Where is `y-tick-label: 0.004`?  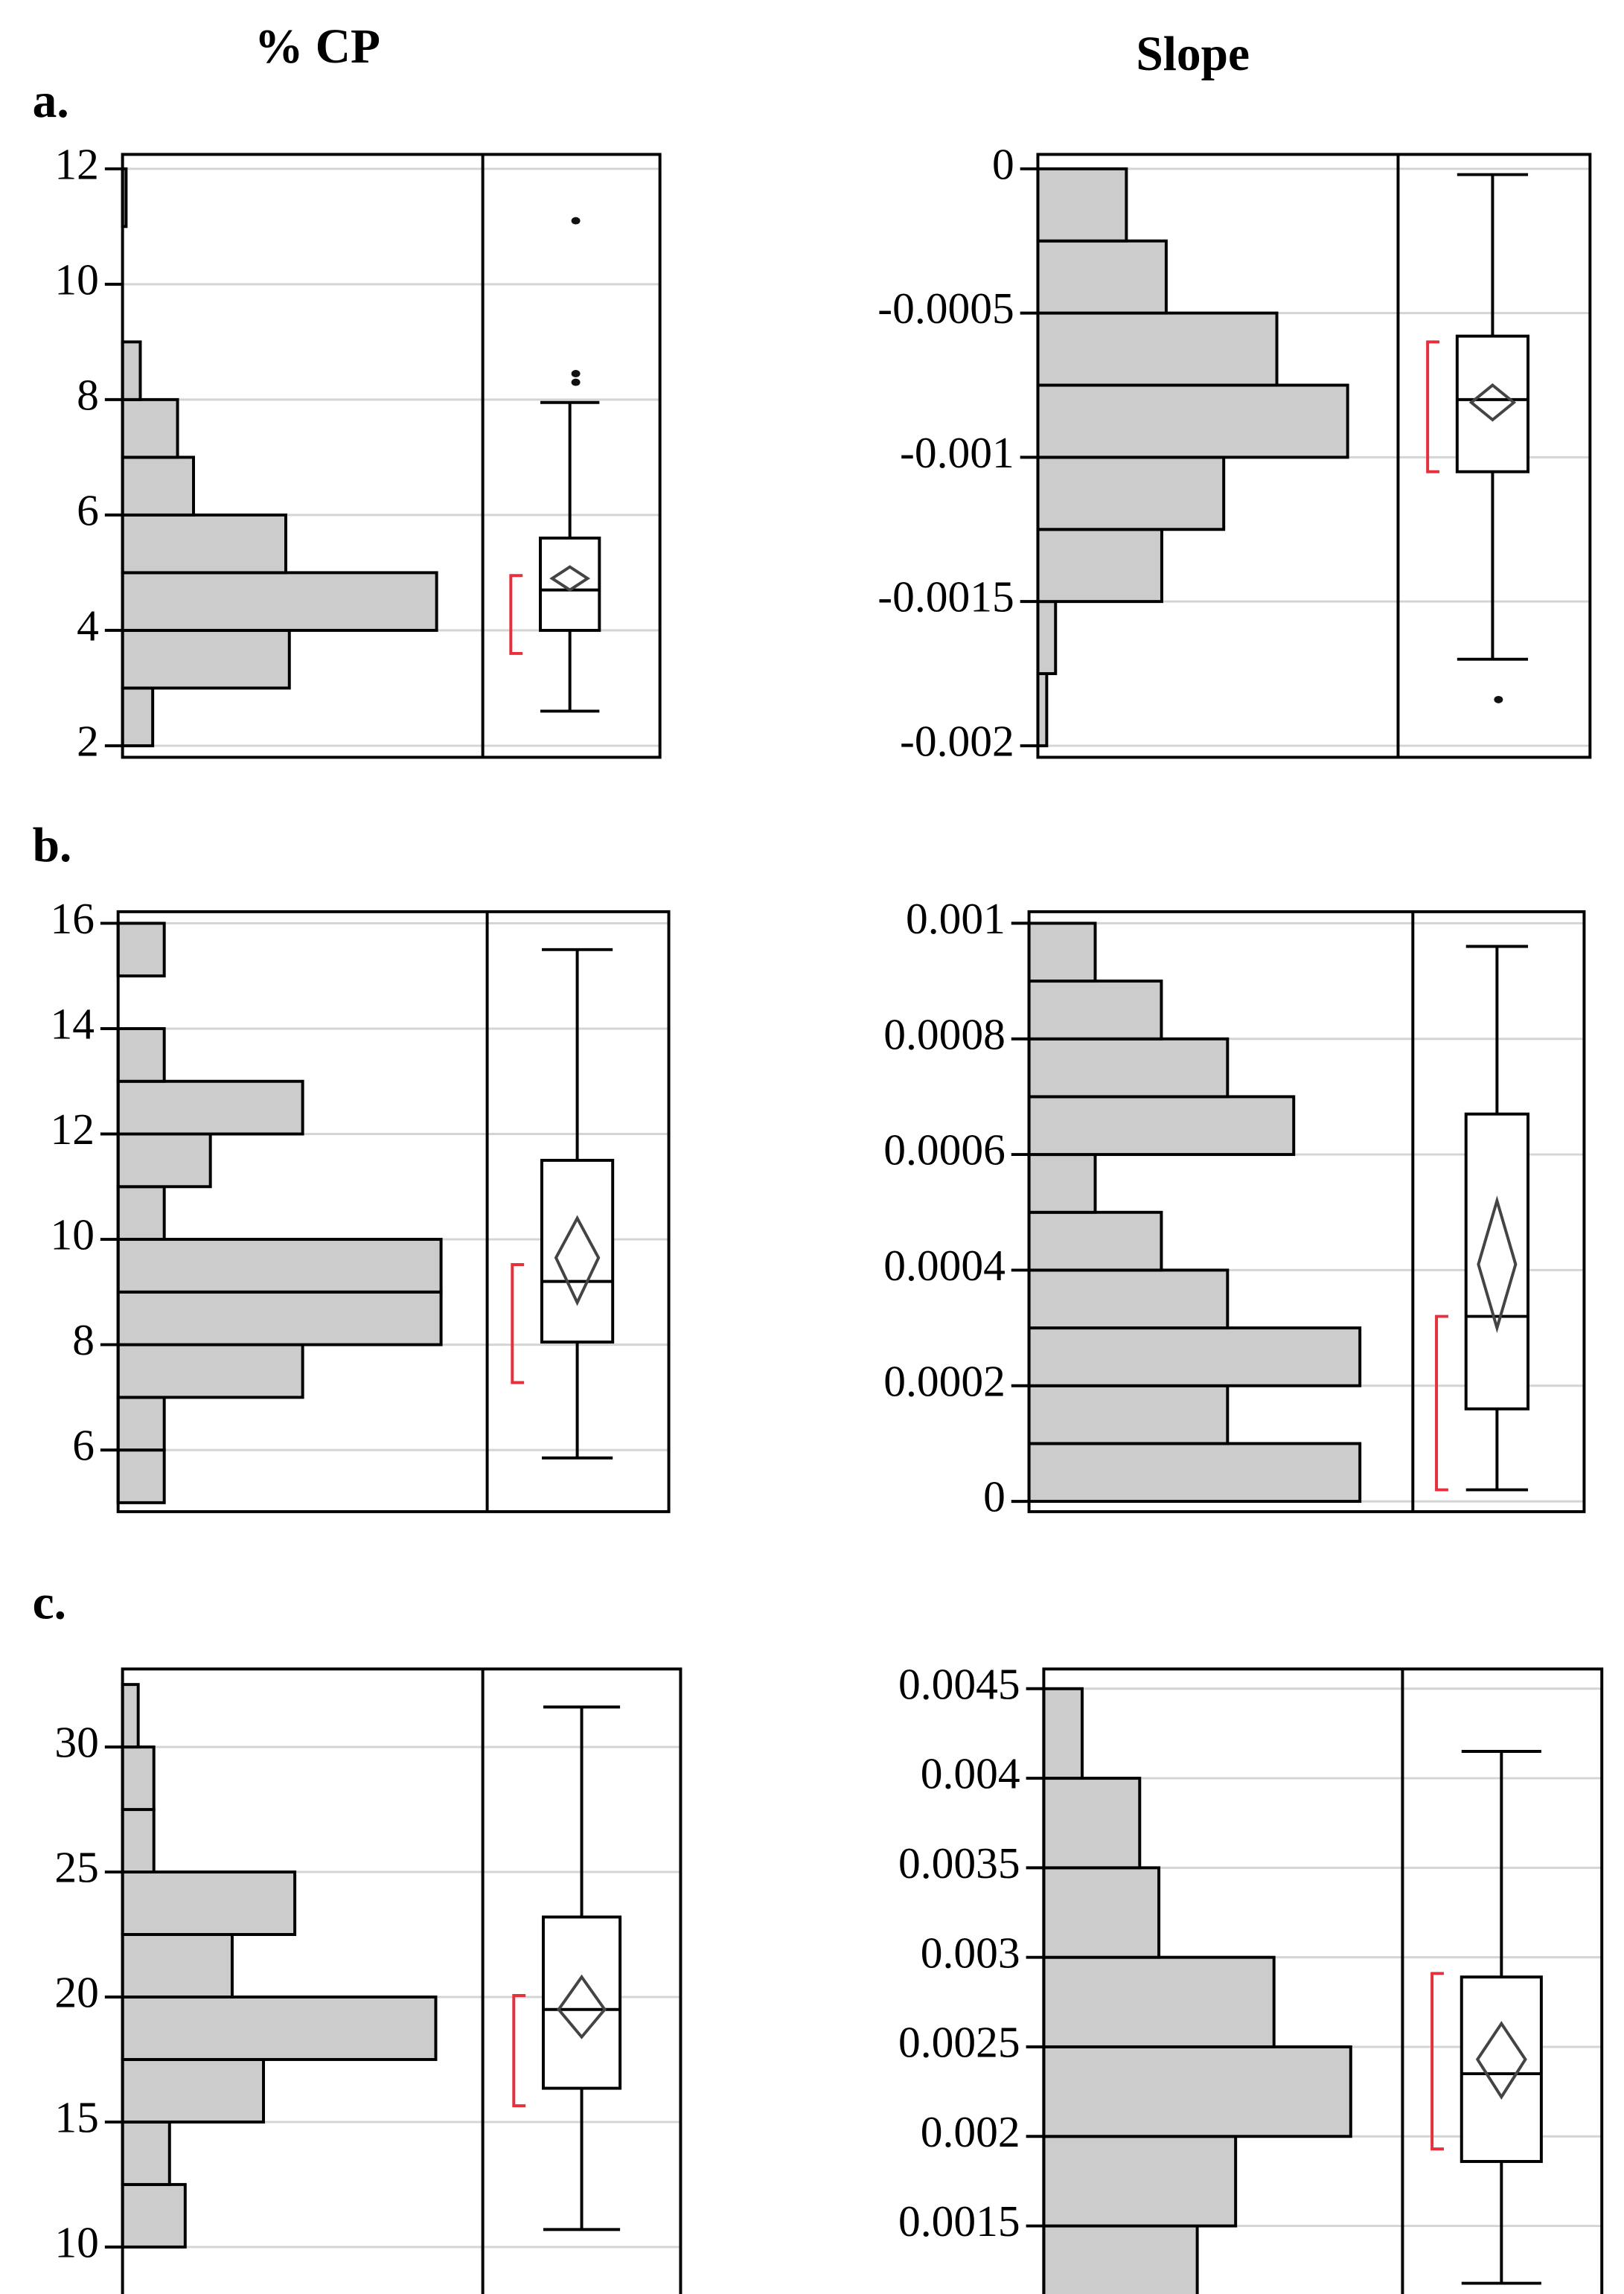 y-tick-label: 0.004 is located at coordinates (970, 1774).